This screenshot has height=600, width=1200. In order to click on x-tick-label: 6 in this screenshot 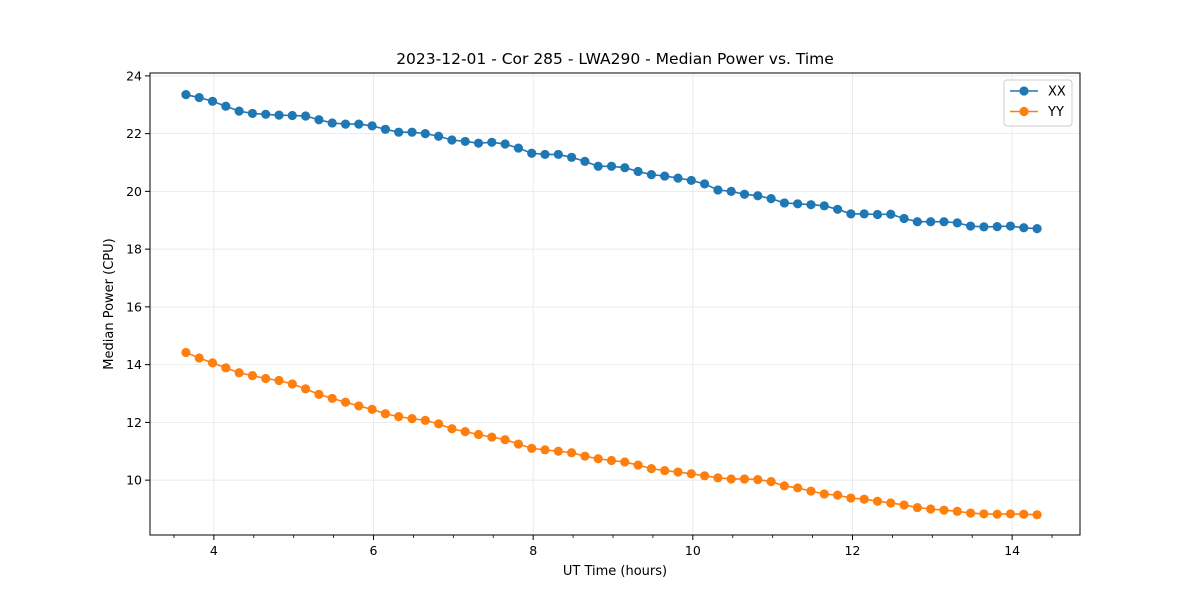, I will do `click(374, 550)`.